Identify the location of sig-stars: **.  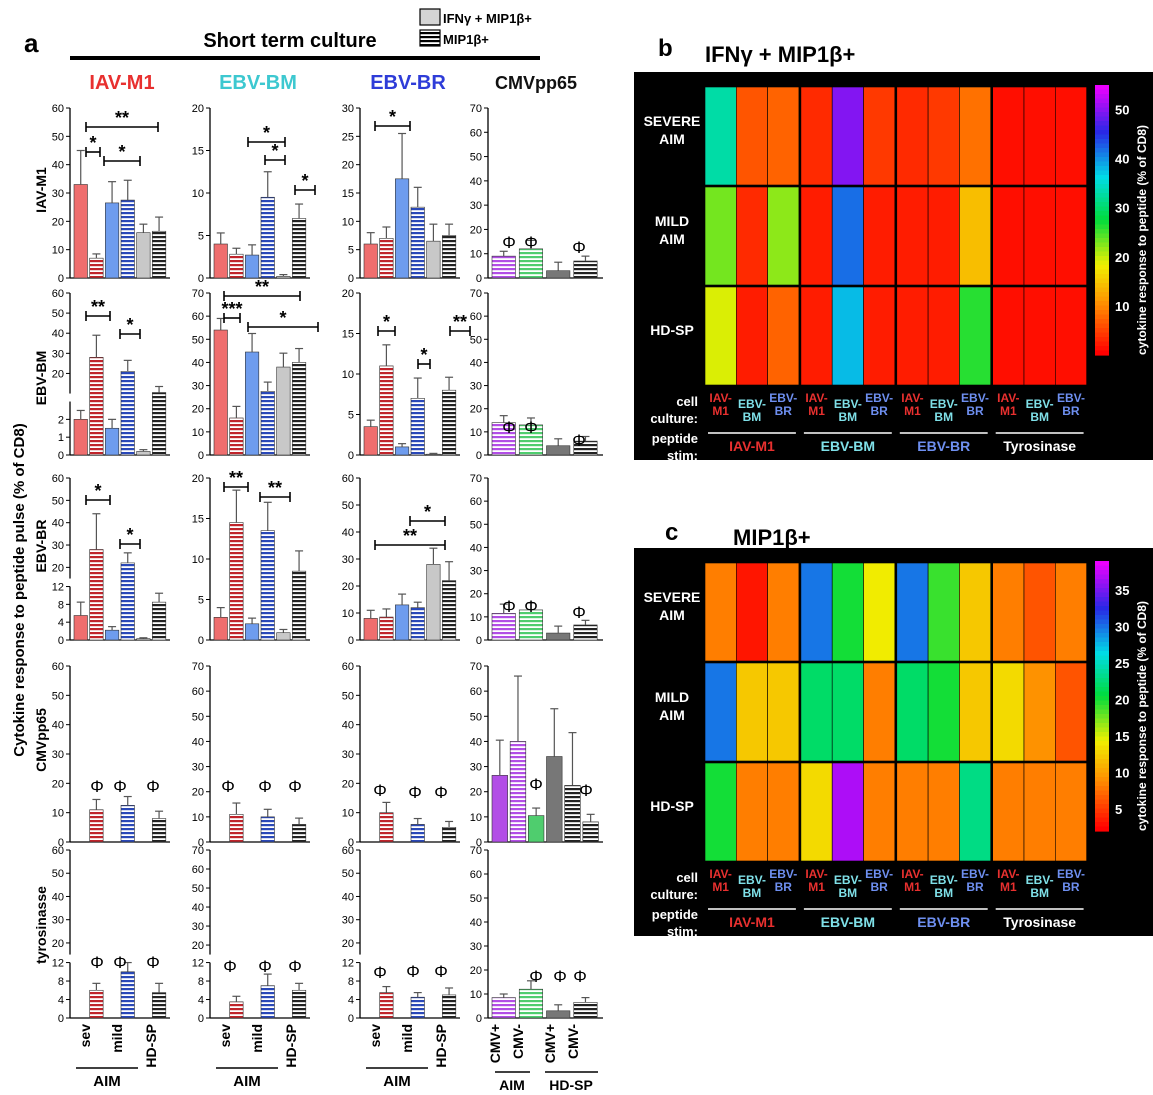
(236, 478).